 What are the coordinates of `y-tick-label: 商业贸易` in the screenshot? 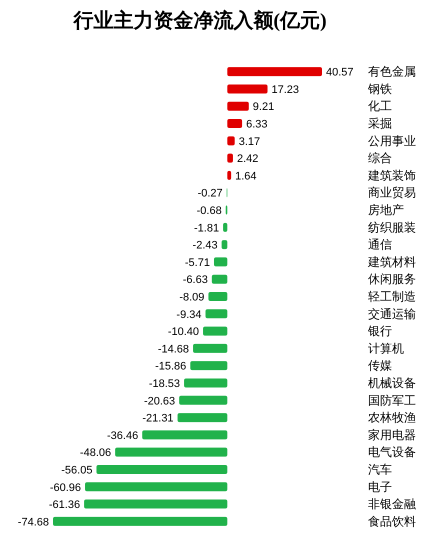 It's located at (392, 193).